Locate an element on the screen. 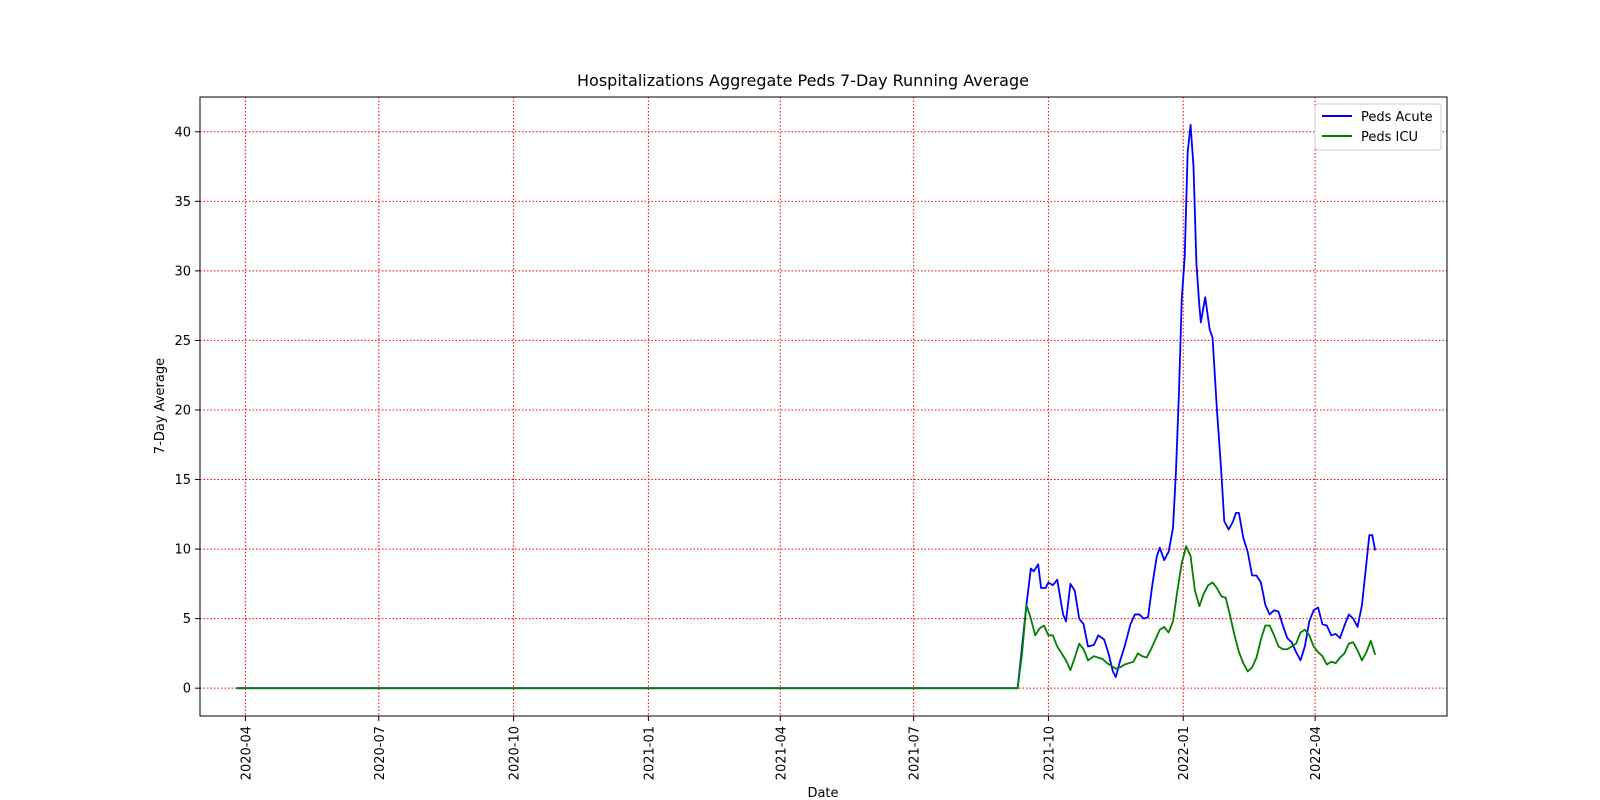 The height and width of the screenshot is (800, 1600). x-tick-label: 2022-01 is located at coordinates (1184, 753).